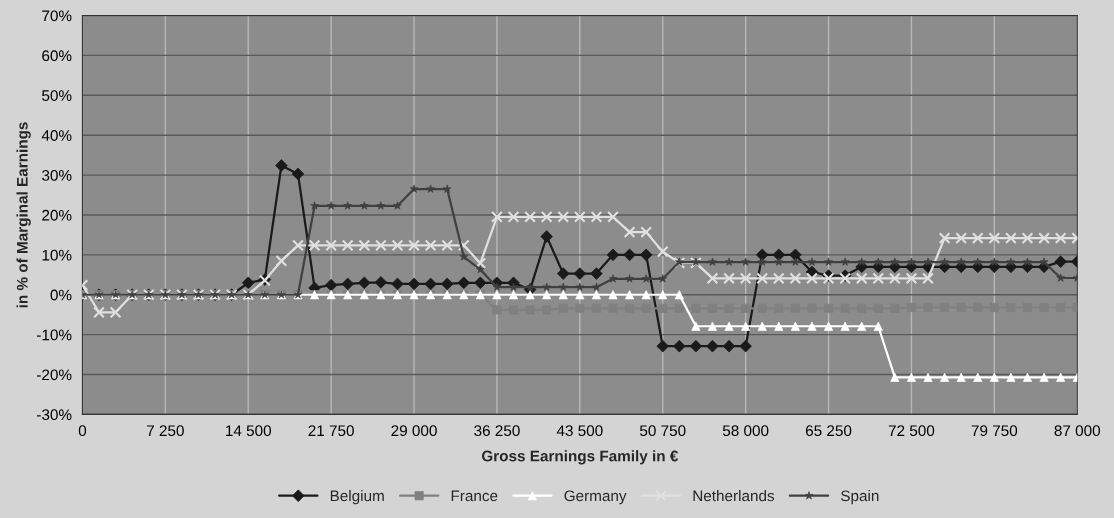  I want to click on x-tick-label: 65 250, so click(828, 431).